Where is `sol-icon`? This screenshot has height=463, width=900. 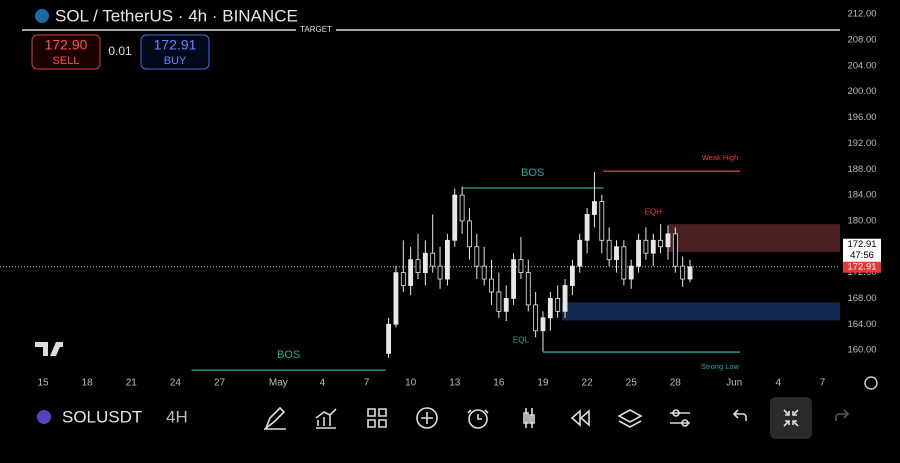 sol-icon is located at coordinates (44, 417).